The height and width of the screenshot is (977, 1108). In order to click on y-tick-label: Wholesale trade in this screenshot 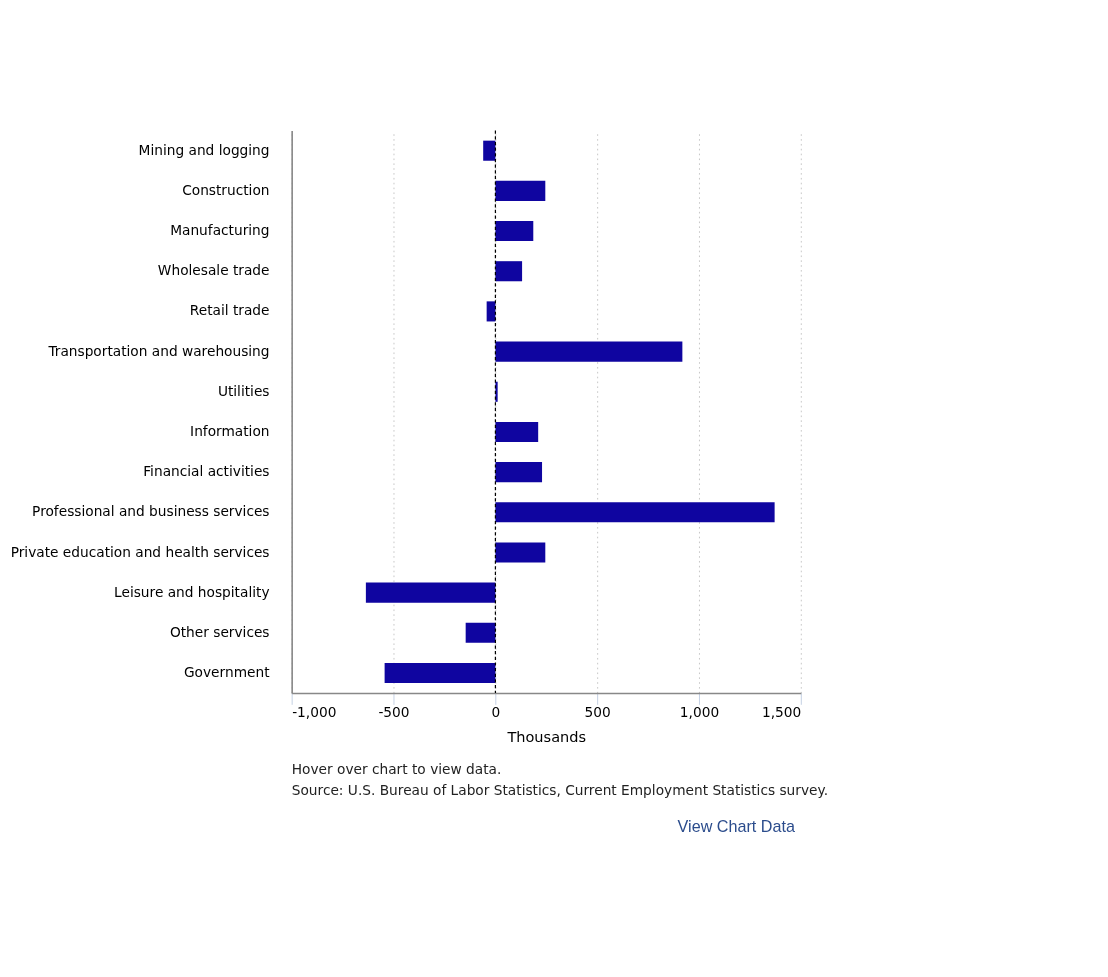, I will do `click(213, 270)`.